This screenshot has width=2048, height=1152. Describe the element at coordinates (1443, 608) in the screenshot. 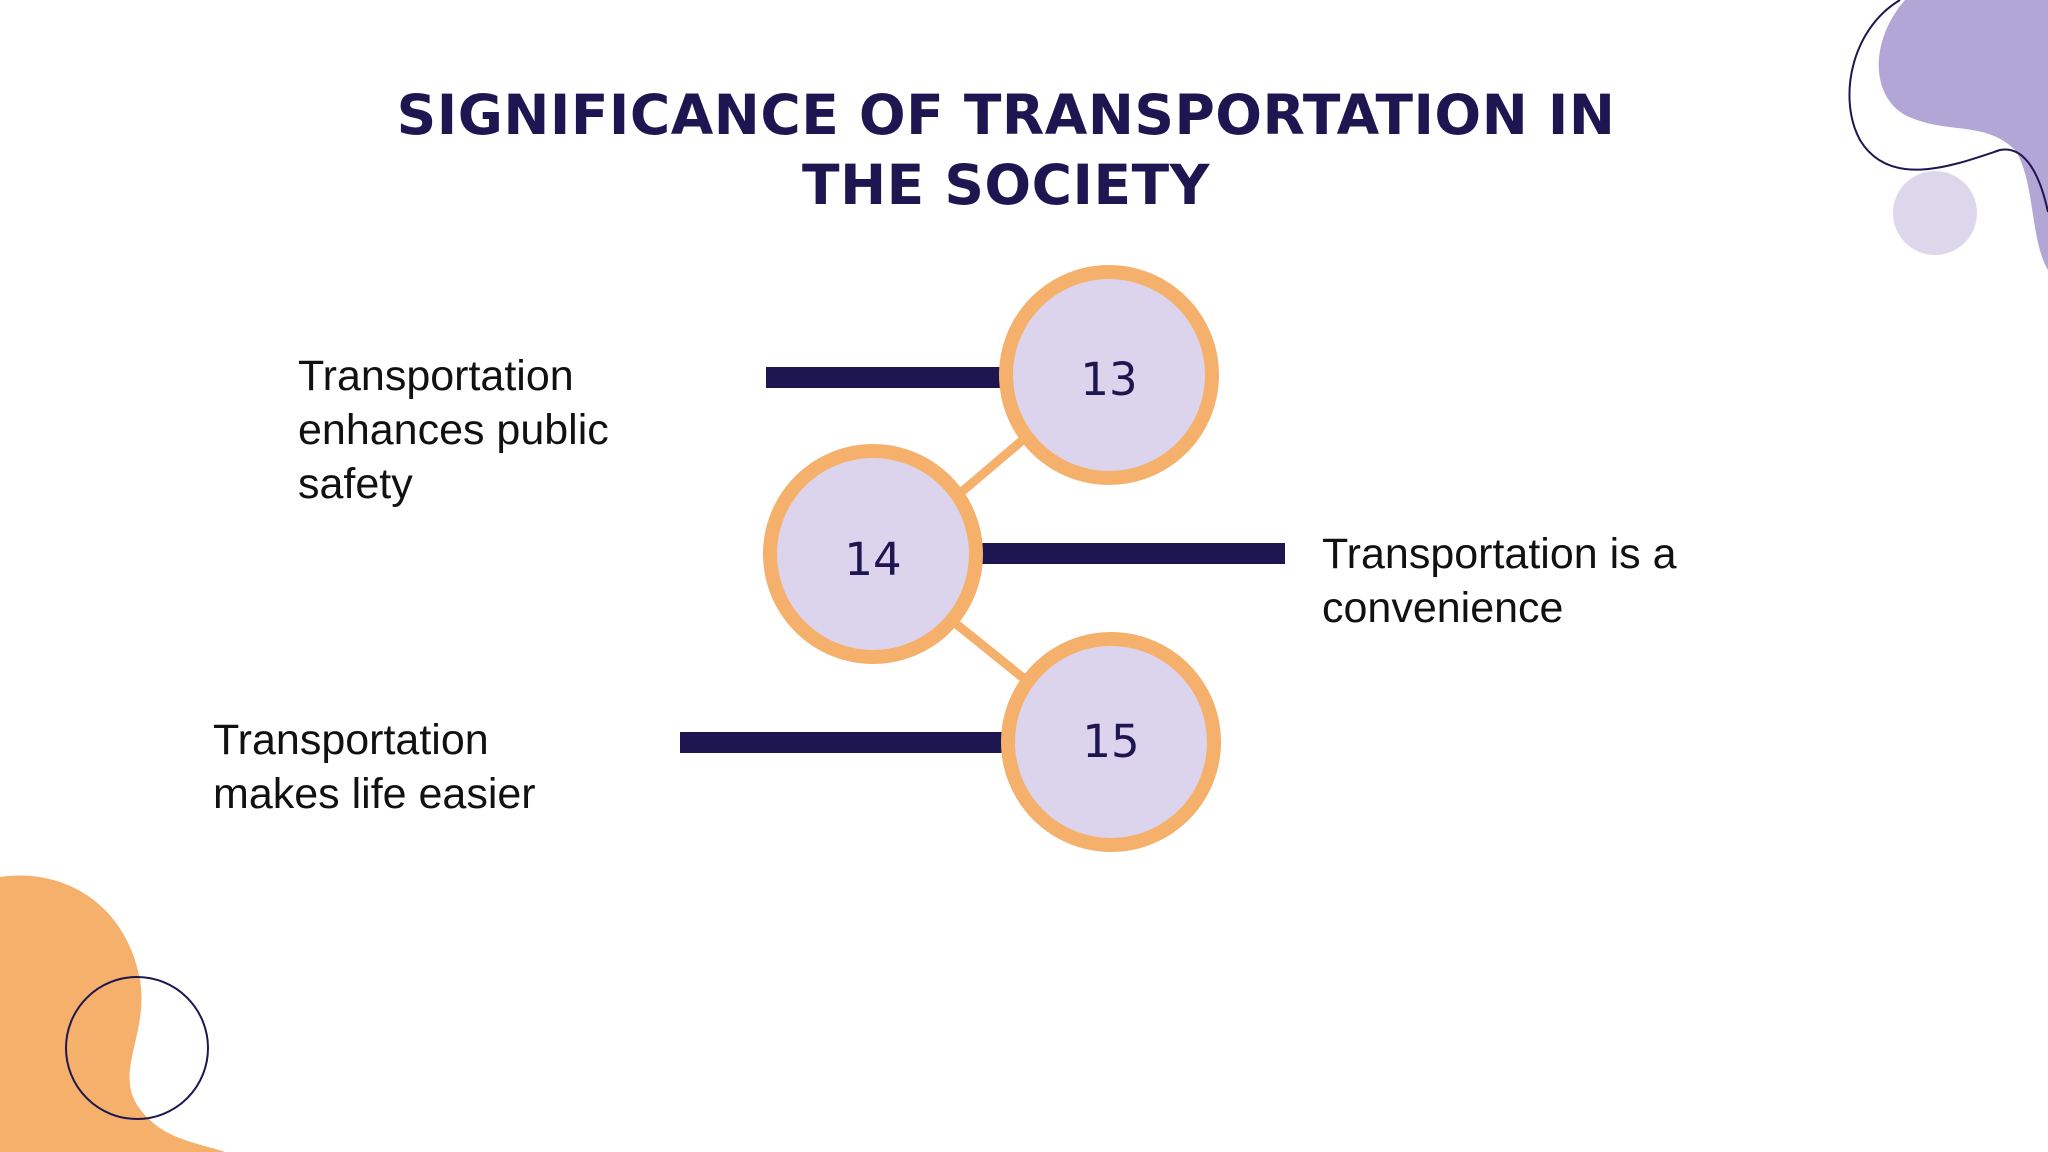

I see `label-14-line-2: convenience` at that location.